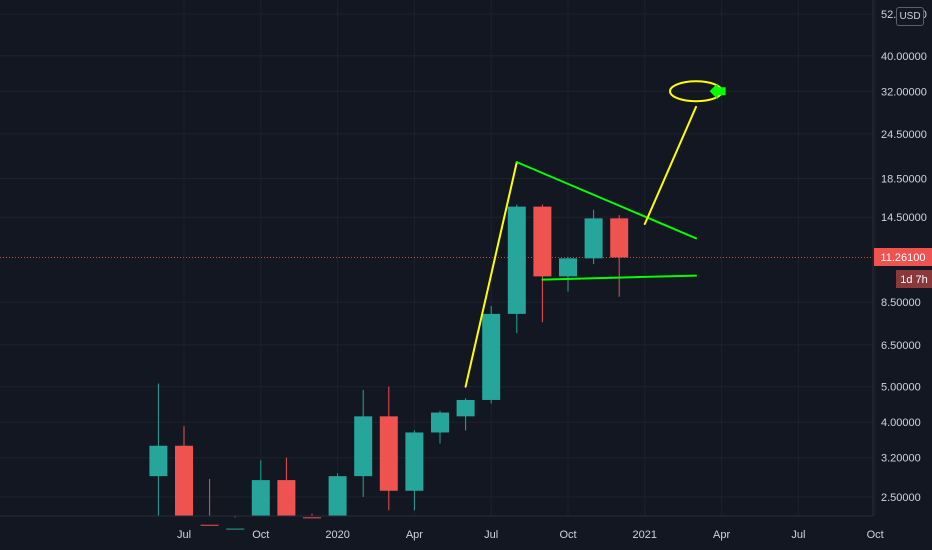  I want to click on countdown-badge, so click(914, 279).